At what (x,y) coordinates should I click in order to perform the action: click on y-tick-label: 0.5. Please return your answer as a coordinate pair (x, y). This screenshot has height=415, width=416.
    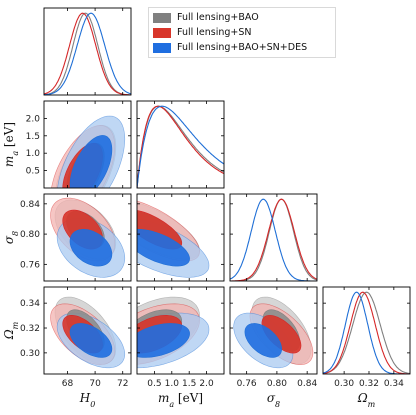
    Looking at the image, I should click on (33, 172).